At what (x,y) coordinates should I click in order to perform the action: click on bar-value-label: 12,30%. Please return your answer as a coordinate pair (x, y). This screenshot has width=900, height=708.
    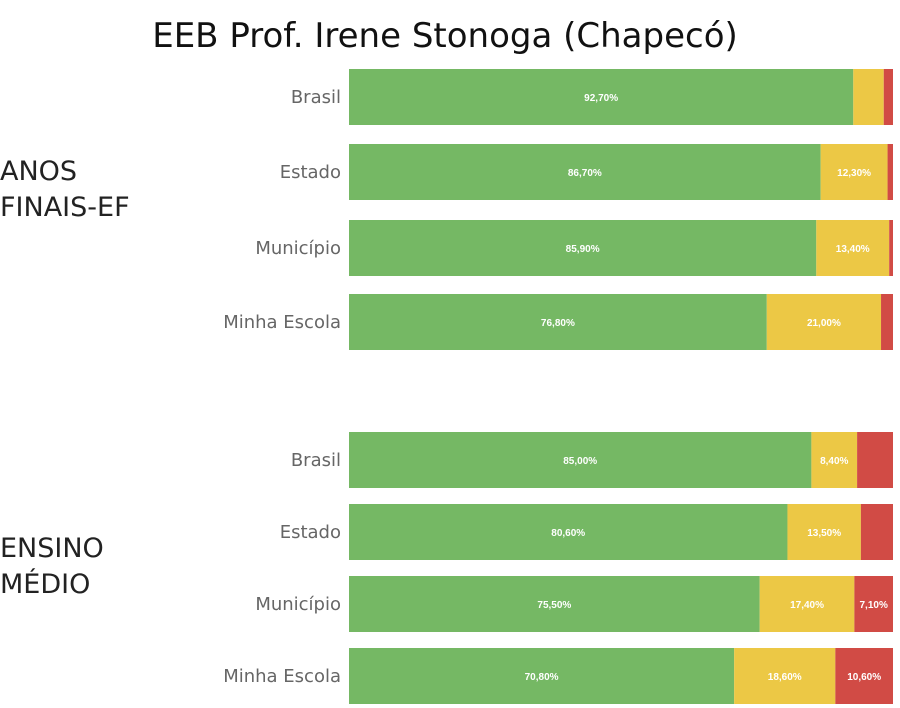
    Looking at the image, I should click on (854, 173).